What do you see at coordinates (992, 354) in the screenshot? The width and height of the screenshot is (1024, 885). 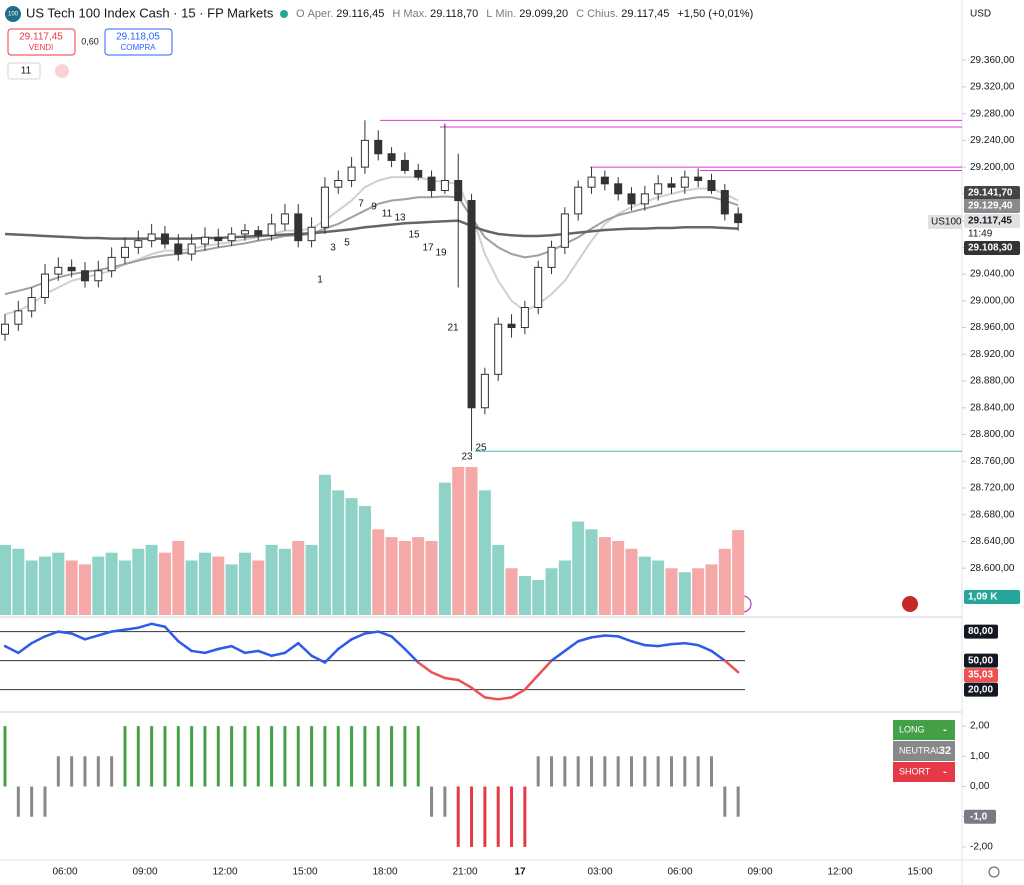 I see `y-tick-label: 28.920,00` at bounding box center [992, 354].